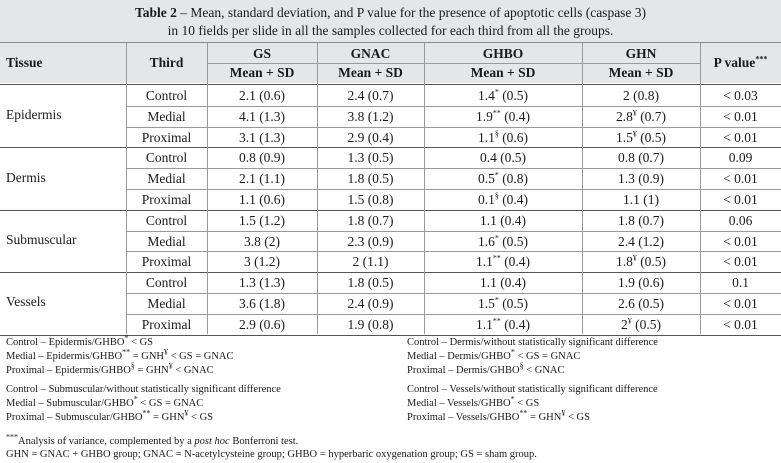 The image size is (781, 463). Describe the element at coordinates (740, 62) in the screenshot. I see `header-pvalue: P value***` at that location.